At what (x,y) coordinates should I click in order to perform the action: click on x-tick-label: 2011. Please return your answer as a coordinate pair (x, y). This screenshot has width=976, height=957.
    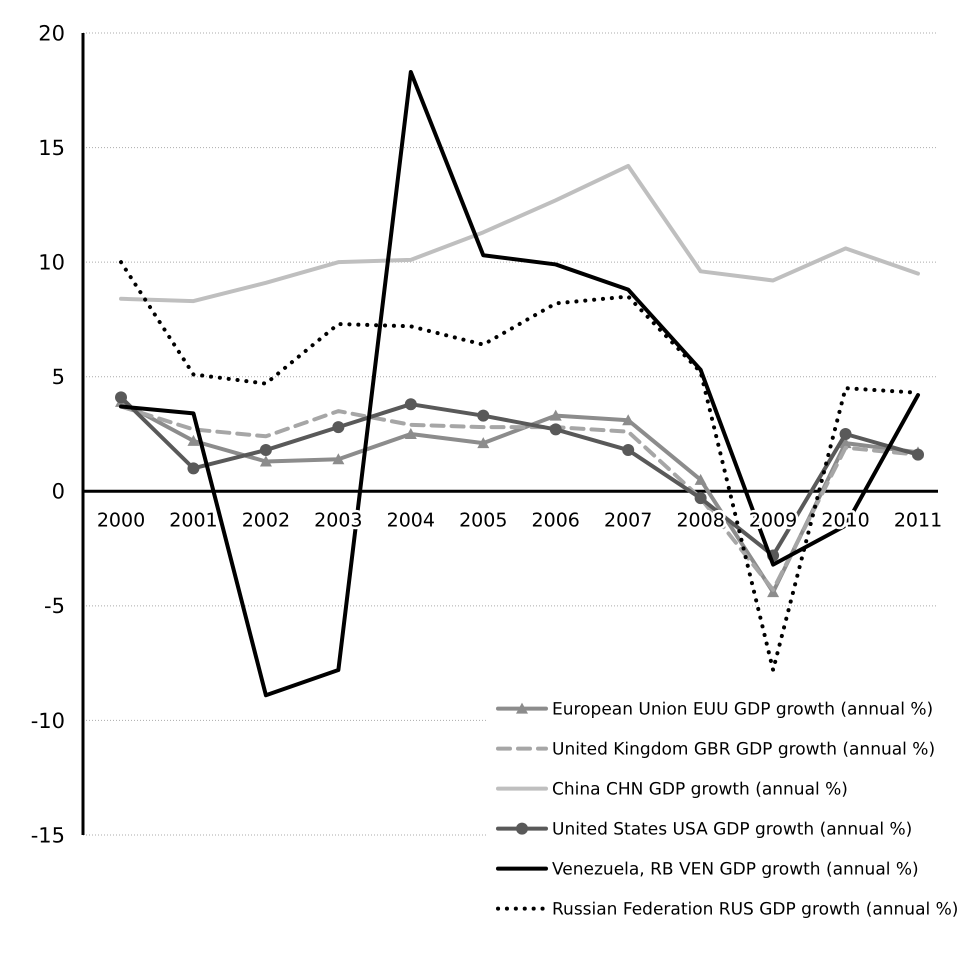
    Looking at the image, I should click on (918, 520).